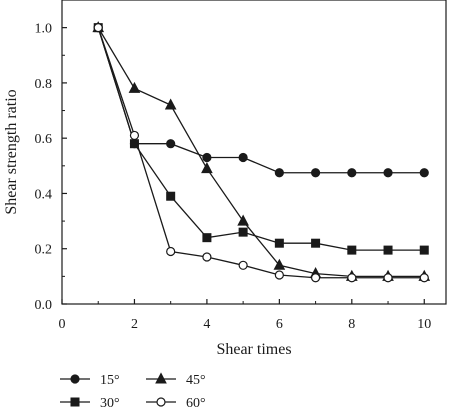 The height and width of the screenshot is (413, 474). I want to click on y-axis: 0.0 0.2 0.4 0.6 0.8 1.0, so click(51, 156).